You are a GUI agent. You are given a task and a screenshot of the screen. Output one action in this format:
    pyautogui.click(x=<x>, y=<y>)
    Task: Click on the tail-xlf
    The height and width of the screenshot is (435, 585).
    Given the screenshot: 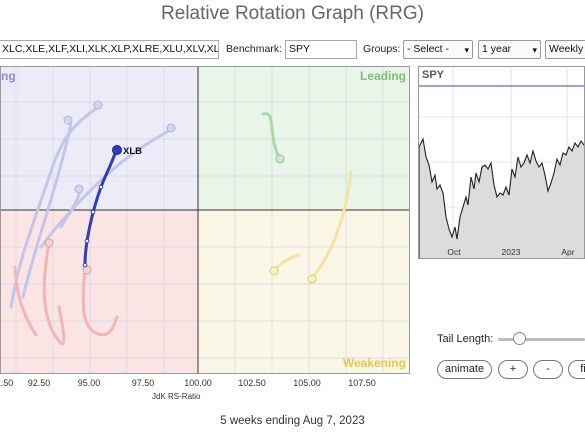 What is the action you would take?
    pyautogui.click(x=70, y=208)
    